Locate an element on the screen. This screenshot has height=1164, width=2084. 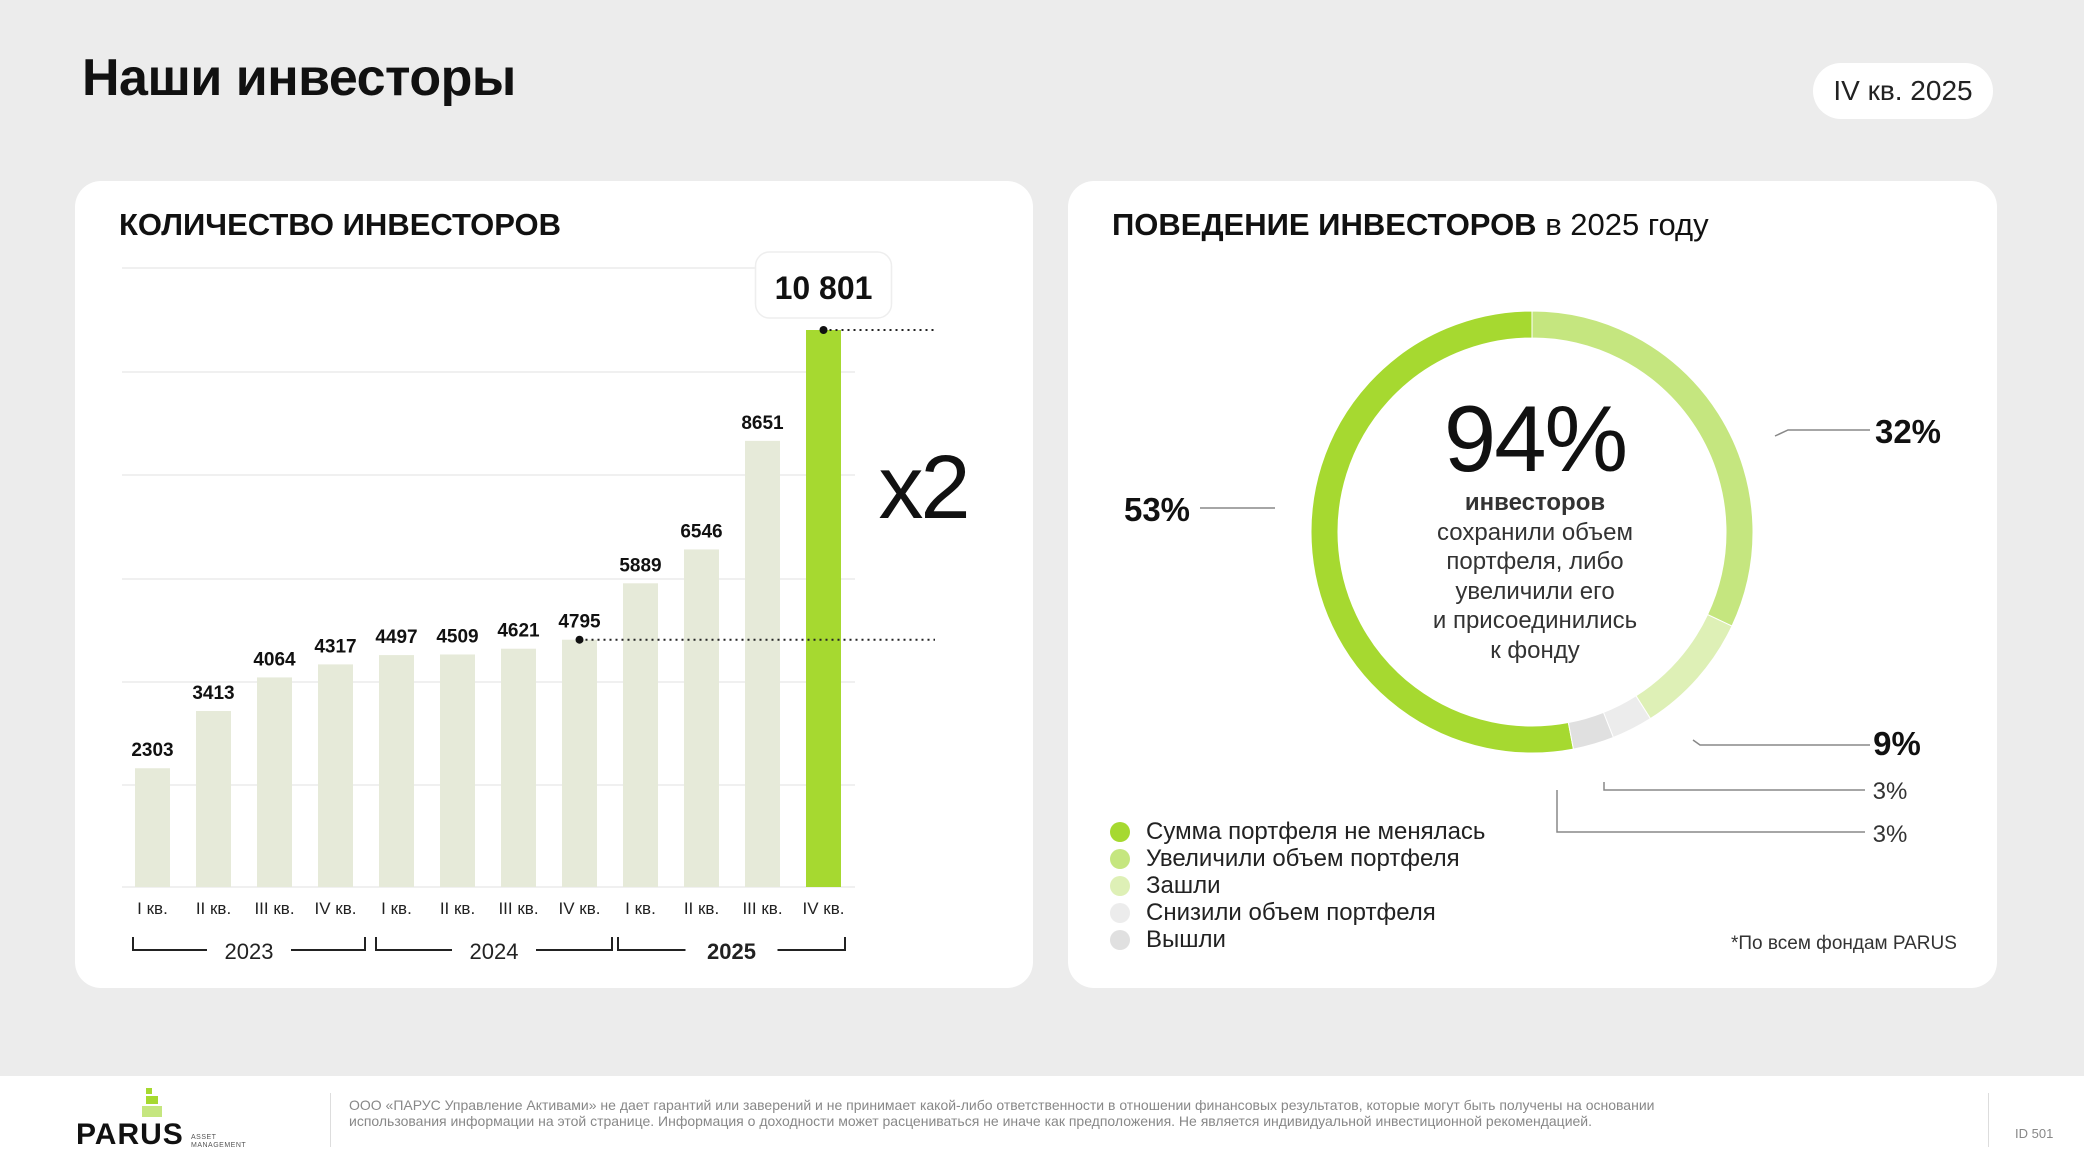
bar-value-label: 8651 is located at coordinates (762, 423).